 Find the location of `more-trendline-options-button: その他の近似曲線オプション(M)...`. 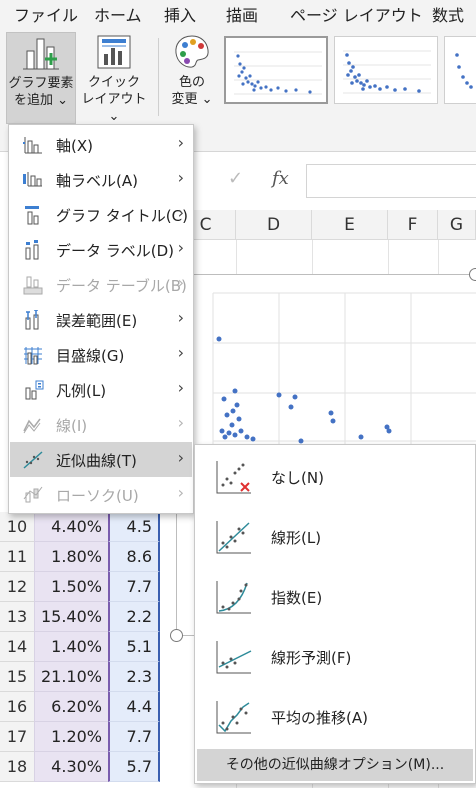

more-trendline-options-button: その他の近似曲線オプション(M)... is located at coordinates (335, 765).